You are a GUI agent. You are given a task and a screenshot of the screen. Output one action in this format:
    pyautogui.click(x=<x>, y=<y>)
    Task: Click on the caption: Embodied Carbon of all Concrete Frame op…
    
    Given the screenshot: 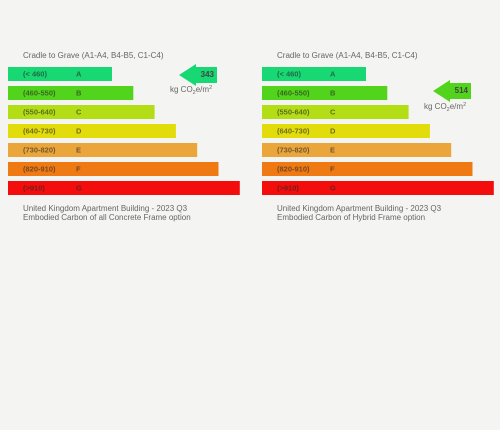 What is the action you would take?
    pyautogui.click(x=107, y=217)
    